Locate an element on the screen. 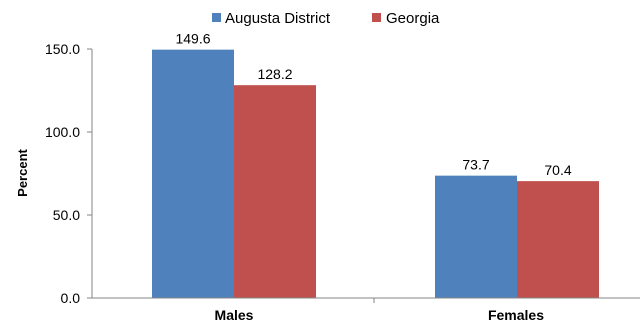 Image resolution: width=644 pixels, height=327 pixels. data-label: 70.4 is located at coordinates (557, 170).